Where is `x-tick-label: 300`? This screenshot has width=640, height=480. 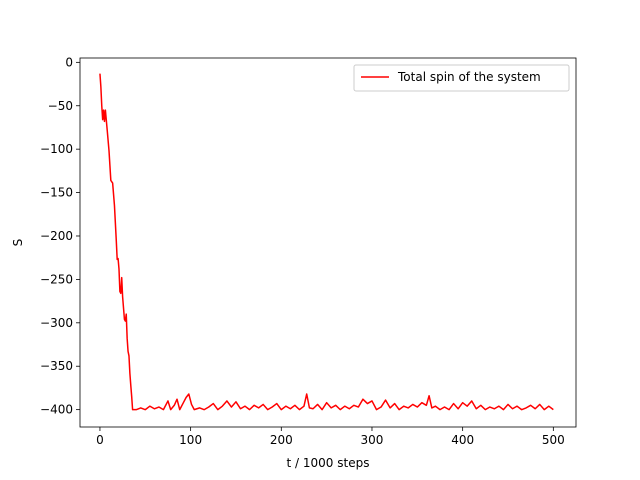
x-tick-label: 300 is located at coordinates (372, 440).